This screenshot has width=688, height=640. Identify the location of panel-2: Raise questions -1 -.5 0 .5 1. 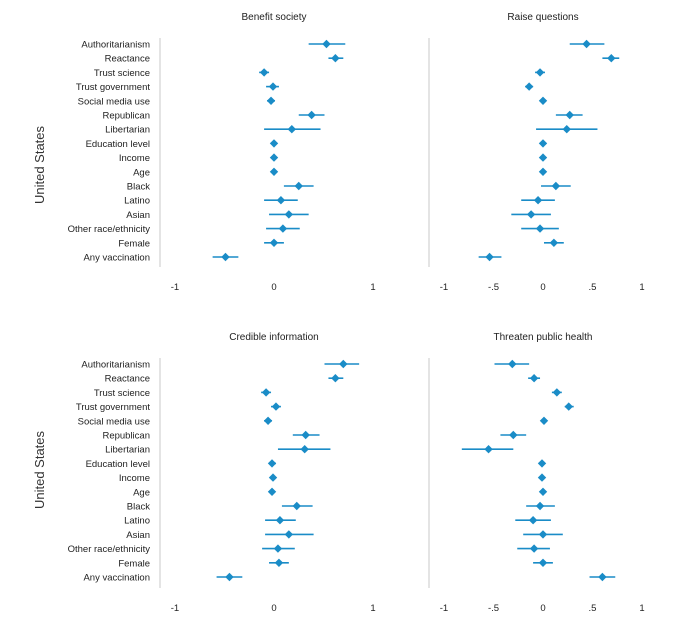
(536, 152).